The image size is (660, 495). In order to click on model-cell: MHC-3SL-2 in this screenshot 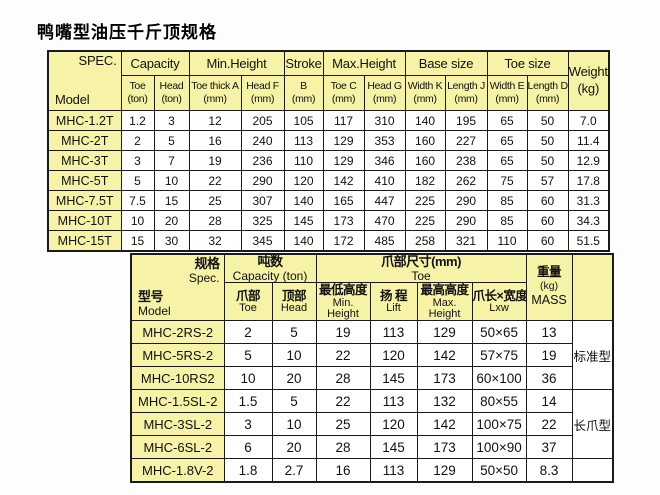, I will do `click(177, 424)`.